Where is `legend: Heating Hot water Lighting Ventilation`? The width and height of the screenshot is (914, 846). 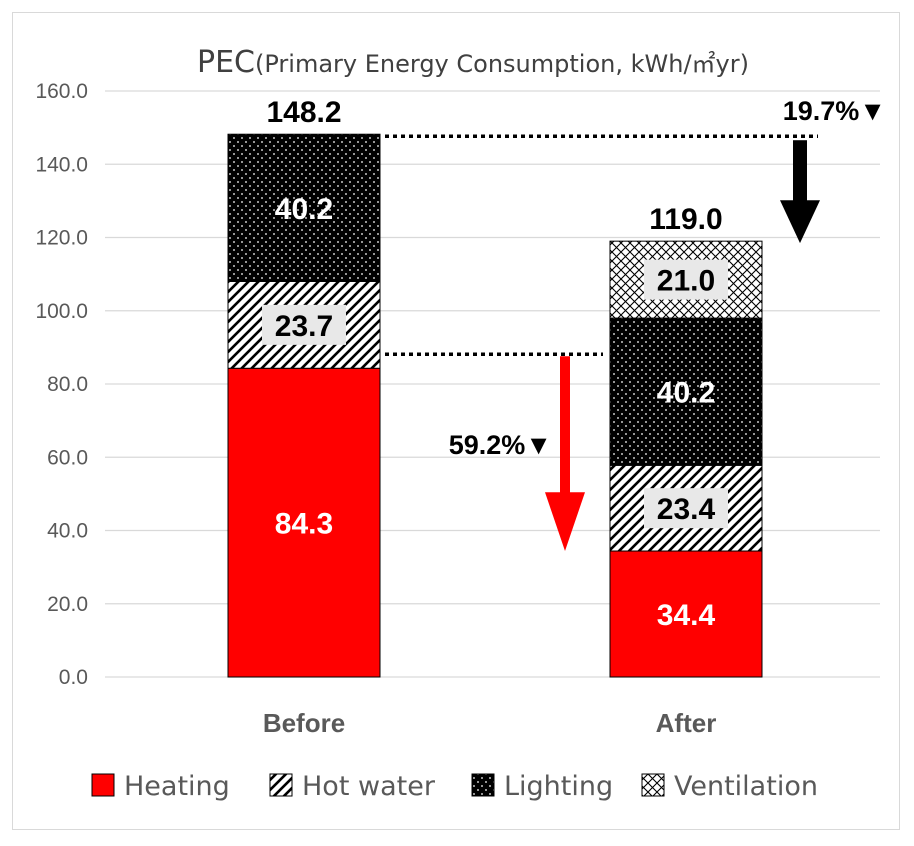 legend: Heating Hot water Lighting Ventilation is located at coordinates (454, 786).